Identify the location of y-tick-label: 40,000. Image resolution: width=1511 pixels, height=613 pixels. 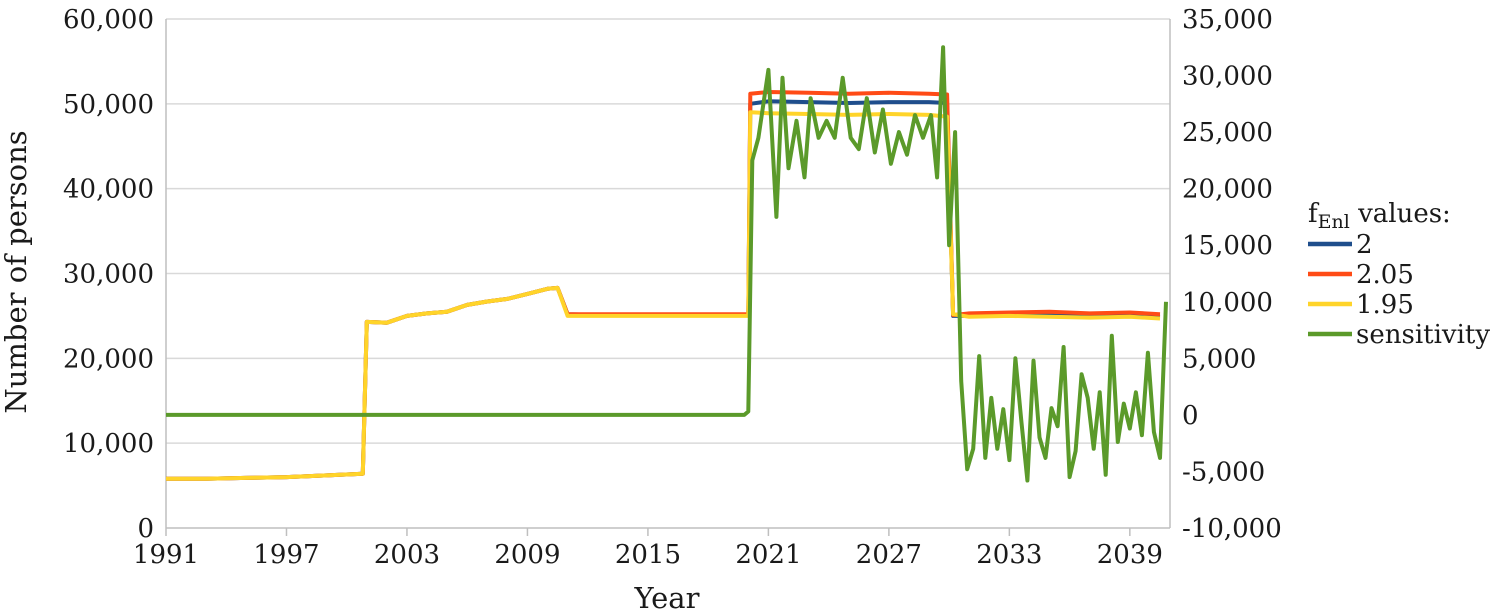
(108, 190).